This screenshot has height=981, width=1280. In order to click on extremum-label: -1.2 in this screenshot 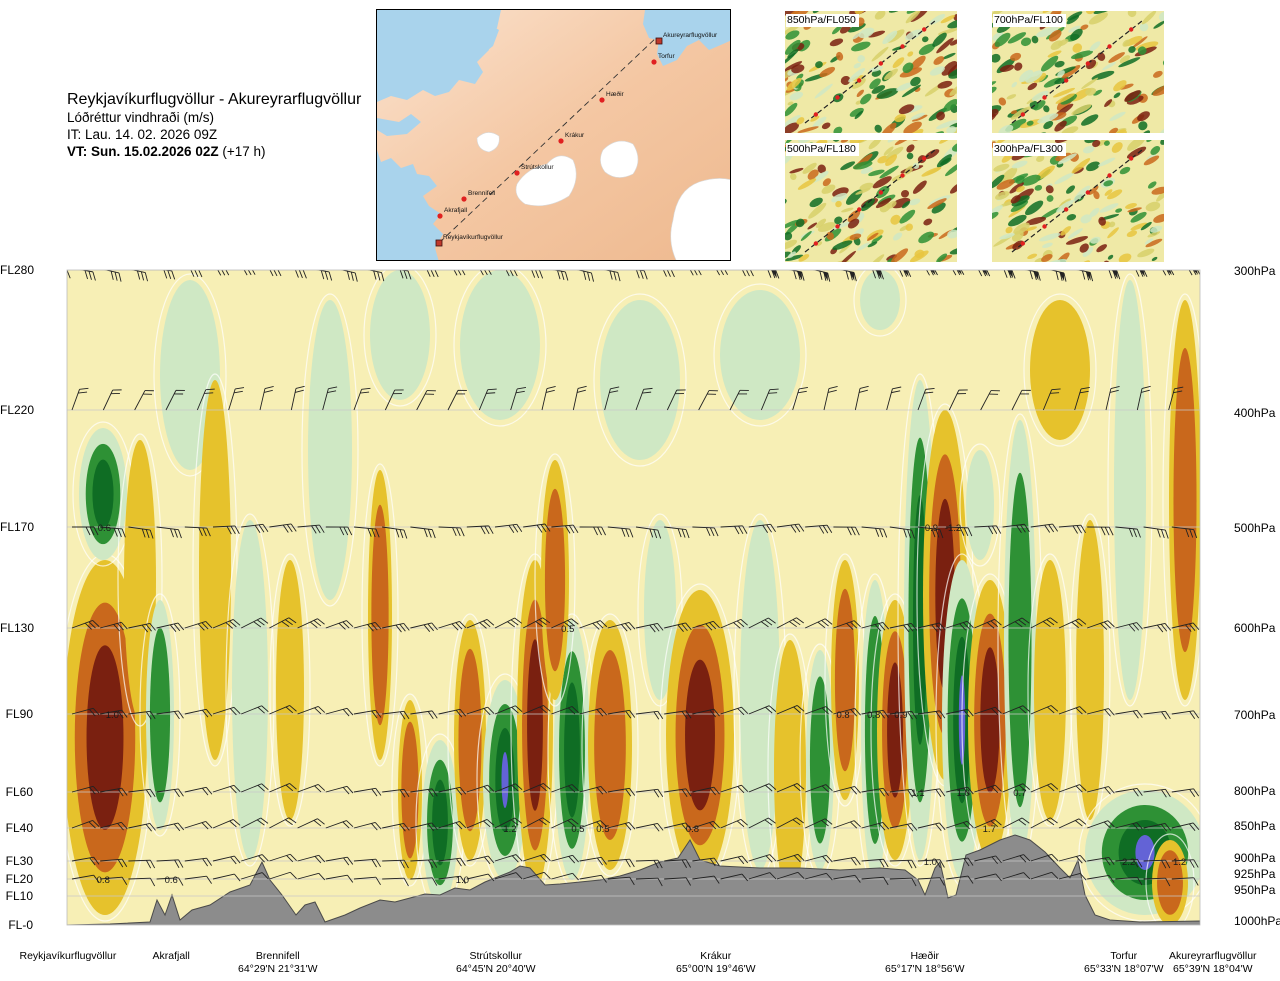, I will do `click(953, 528)`.